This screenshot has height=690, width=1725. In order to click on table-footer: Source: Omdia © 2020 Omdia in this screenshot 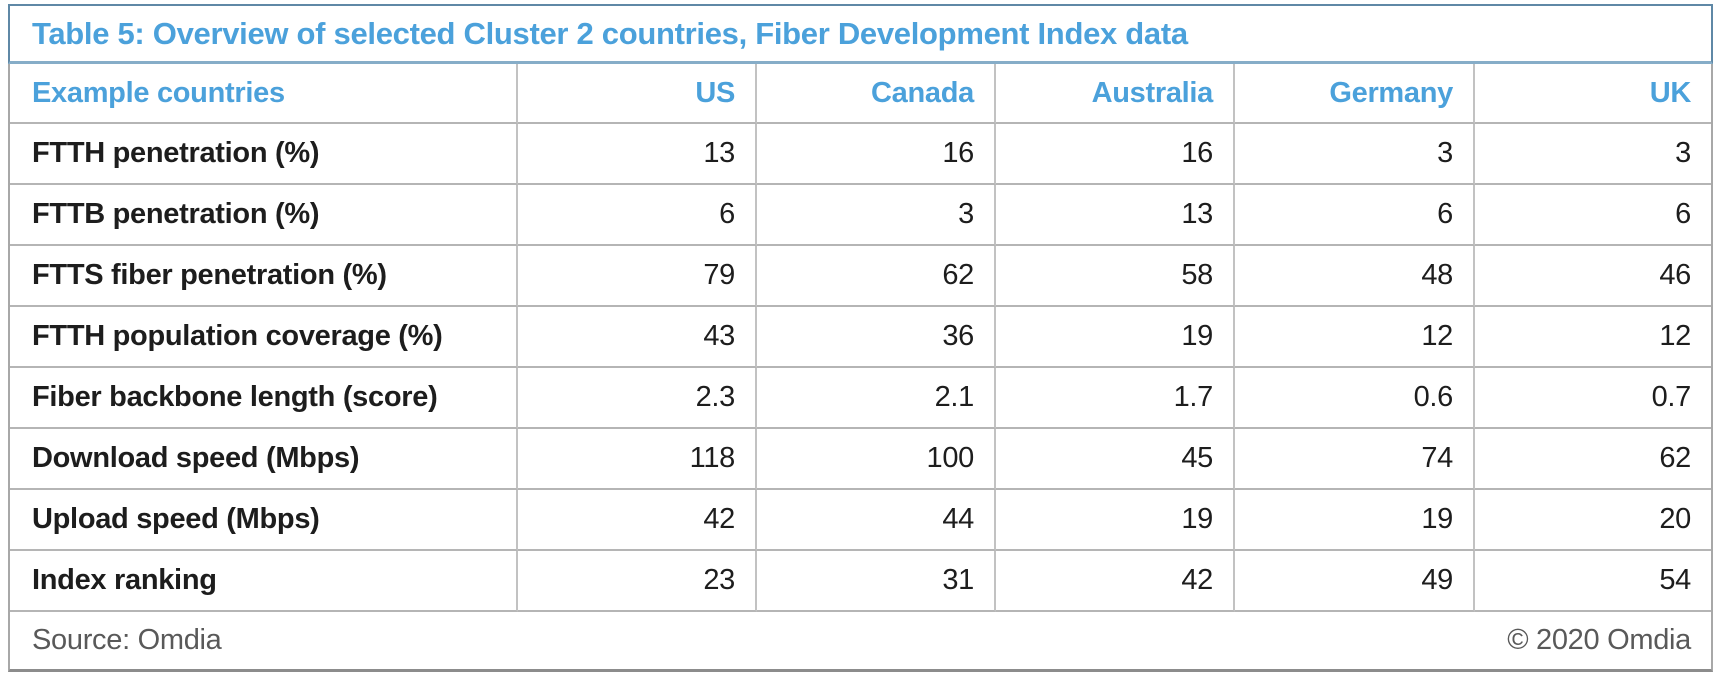, I will do `click(860, 642)`.